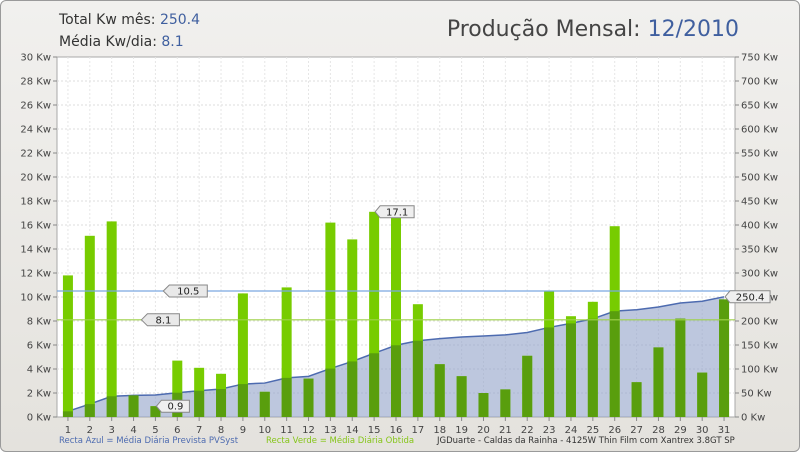  Describe the element at coordinates (286, 430) in the screenshot. I see `x-tick-label: 11` at that location.